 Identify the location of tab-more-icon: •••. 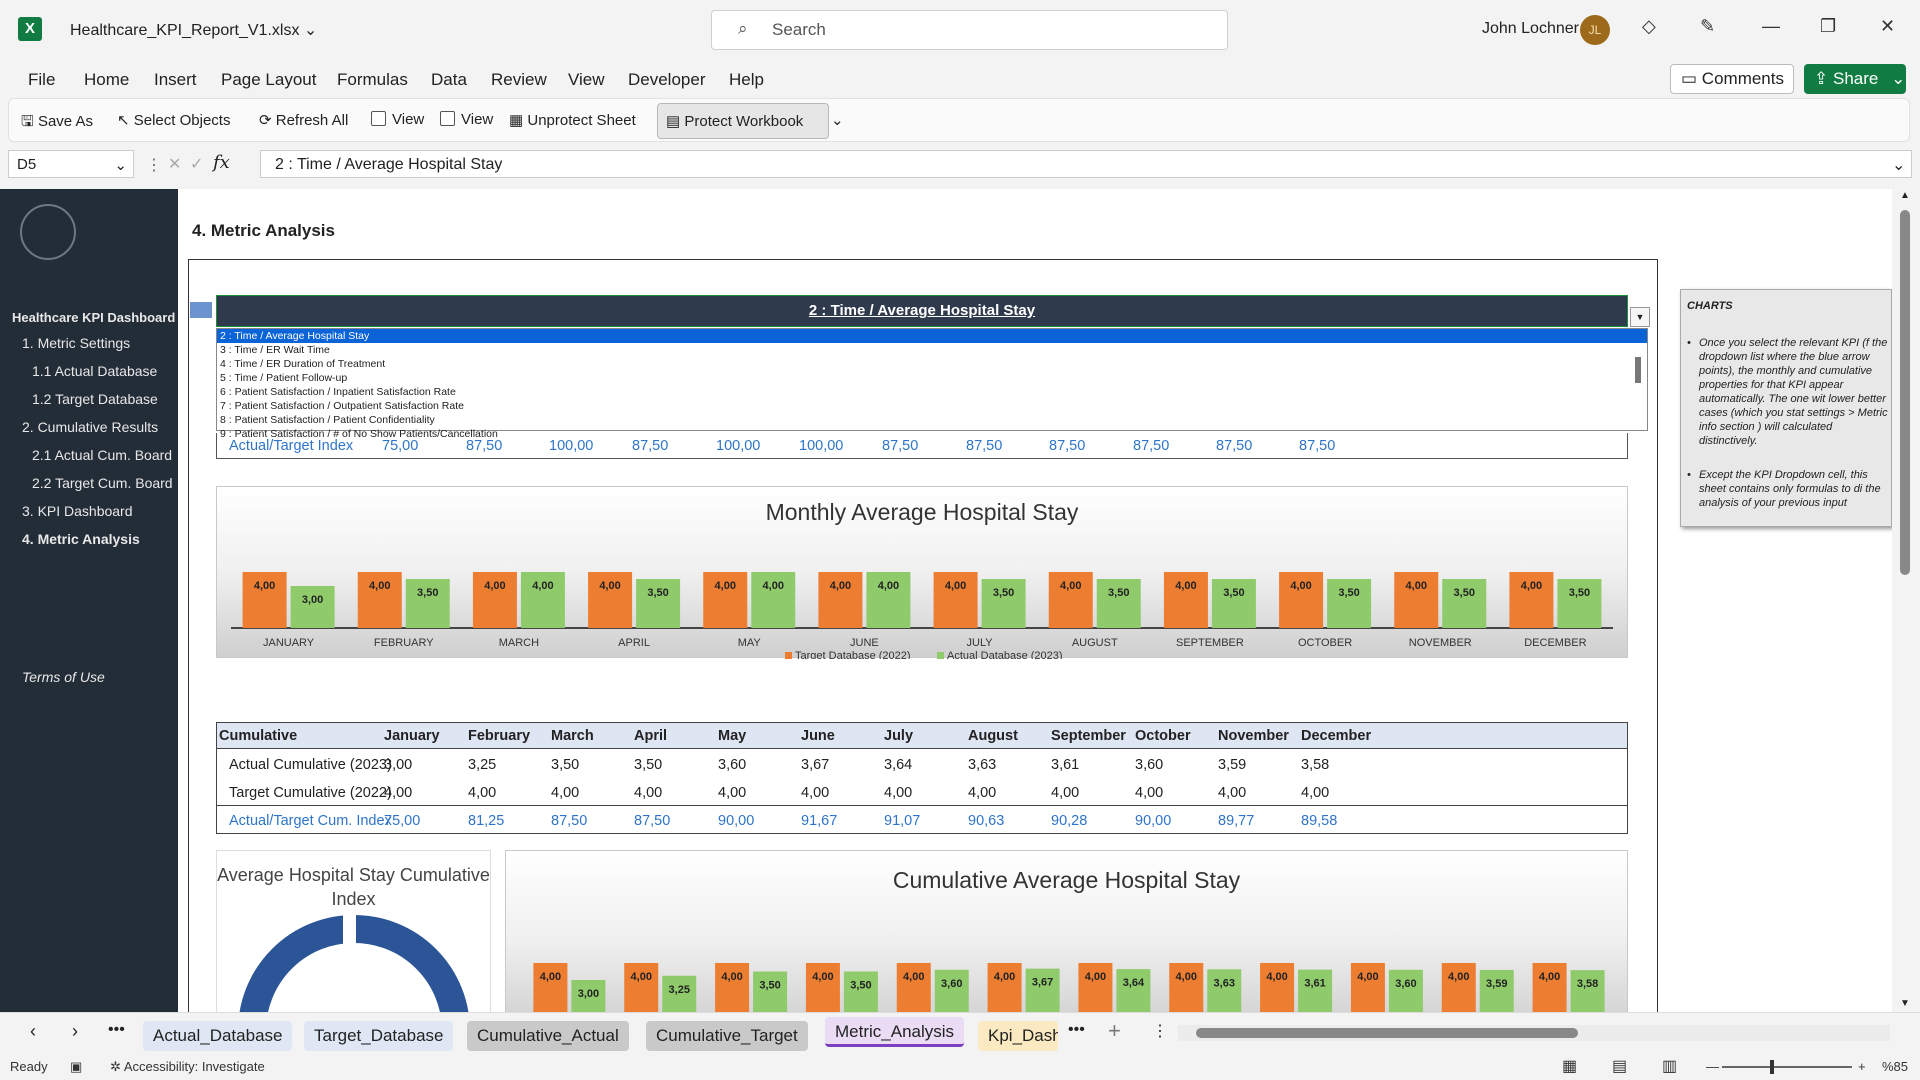
(116, 1029).